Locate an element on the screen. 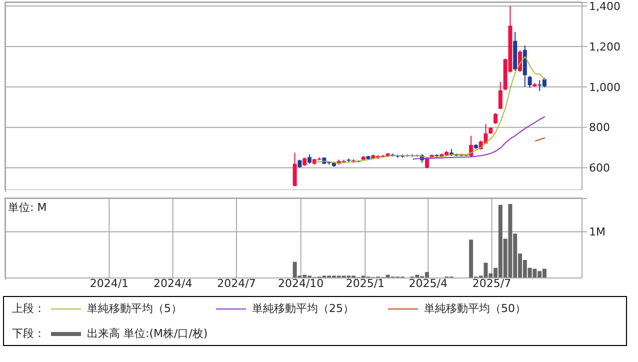  y-tick-label: 1,400 is located at coordinates (604, 6).